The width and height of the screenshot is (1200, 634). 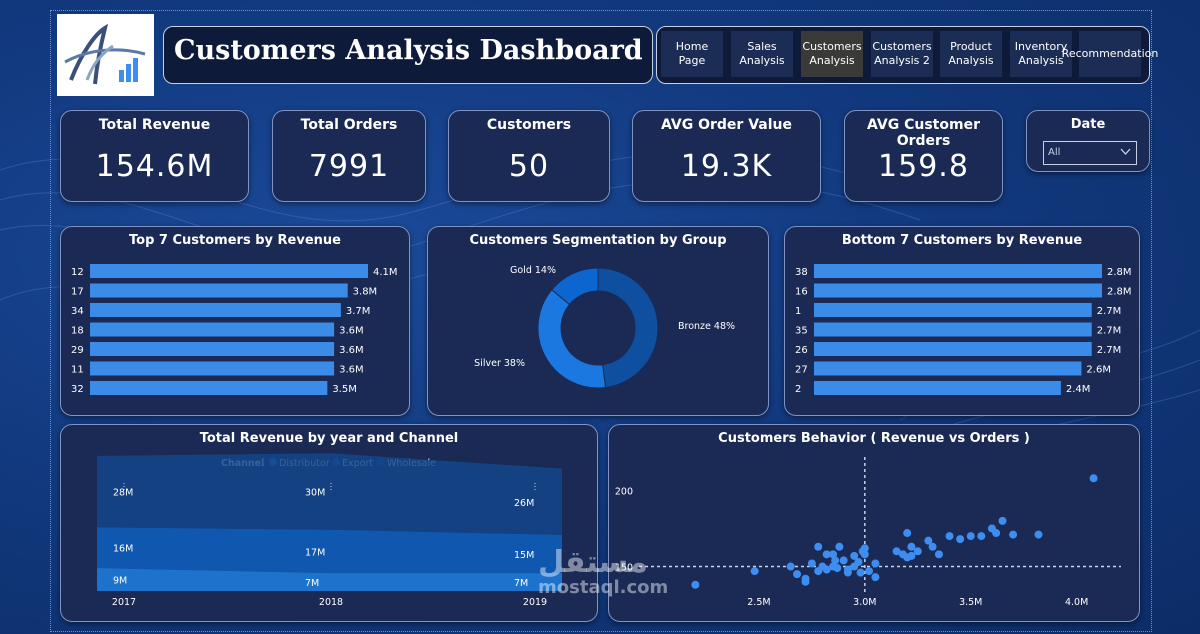 What do you see at coordinates (529, 125) in the screenshot?
I see `kpi-title: Customers` at bounding box center [529, 125].